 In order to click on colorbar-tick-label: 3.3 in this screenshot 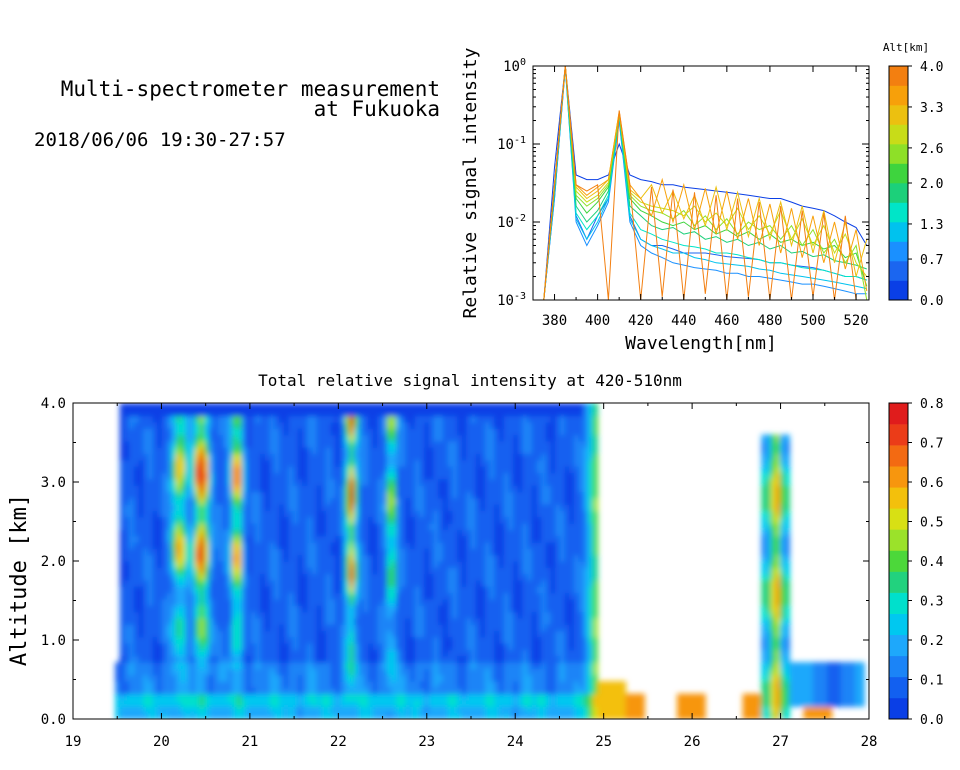, I will do `click(931, 108)`.